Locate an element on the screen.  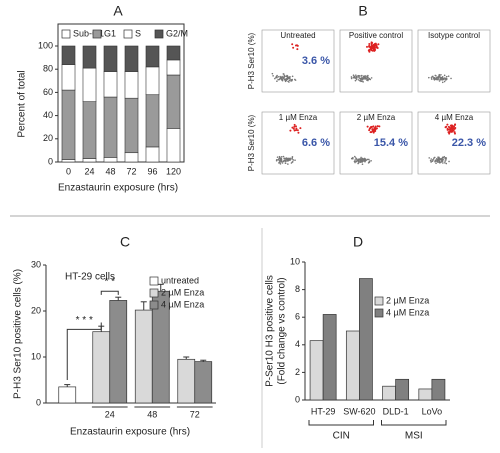
x-tick-label: 48 is located at coordinates (110, 171).